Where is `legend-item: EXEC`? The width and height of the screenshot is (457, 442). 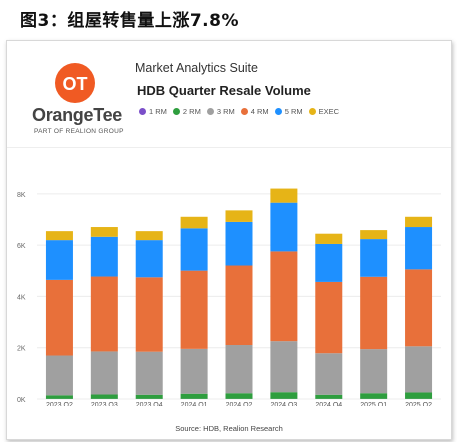
legend-item: EXEC is located at coordinates (324, 111).